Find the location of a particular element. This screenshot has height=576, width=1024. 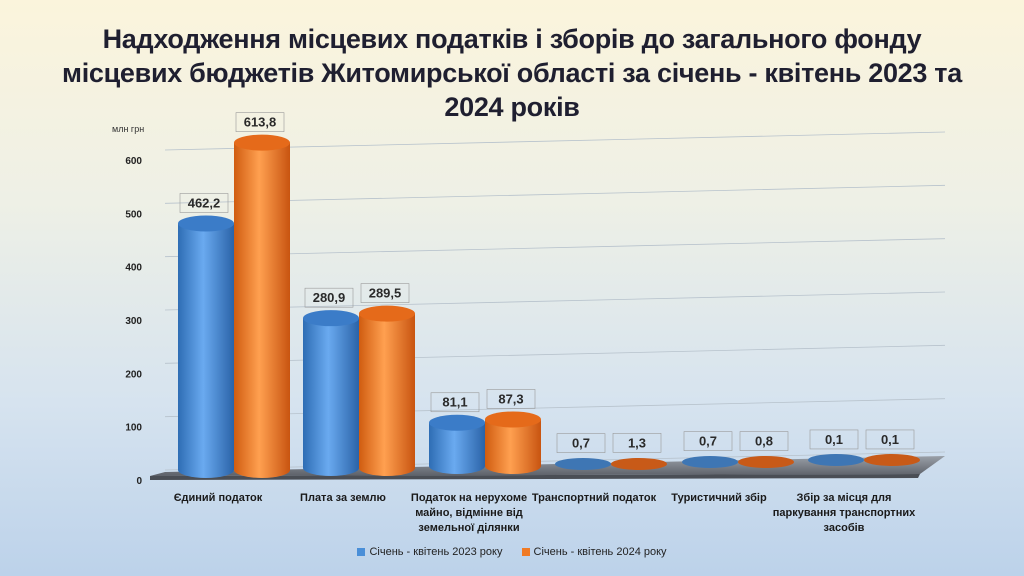

category-label: Туристичний збір is located at coordinates (719, 498).